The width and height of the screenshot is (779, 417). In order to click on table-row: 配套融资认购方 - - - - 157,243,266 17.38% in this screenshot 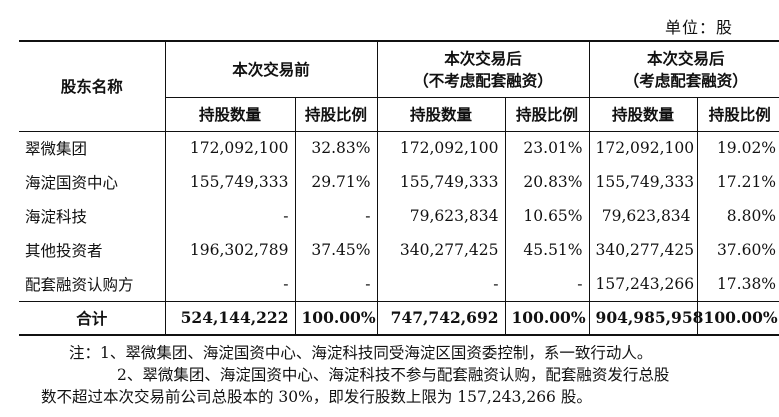, I will do `click(399, 284)`.